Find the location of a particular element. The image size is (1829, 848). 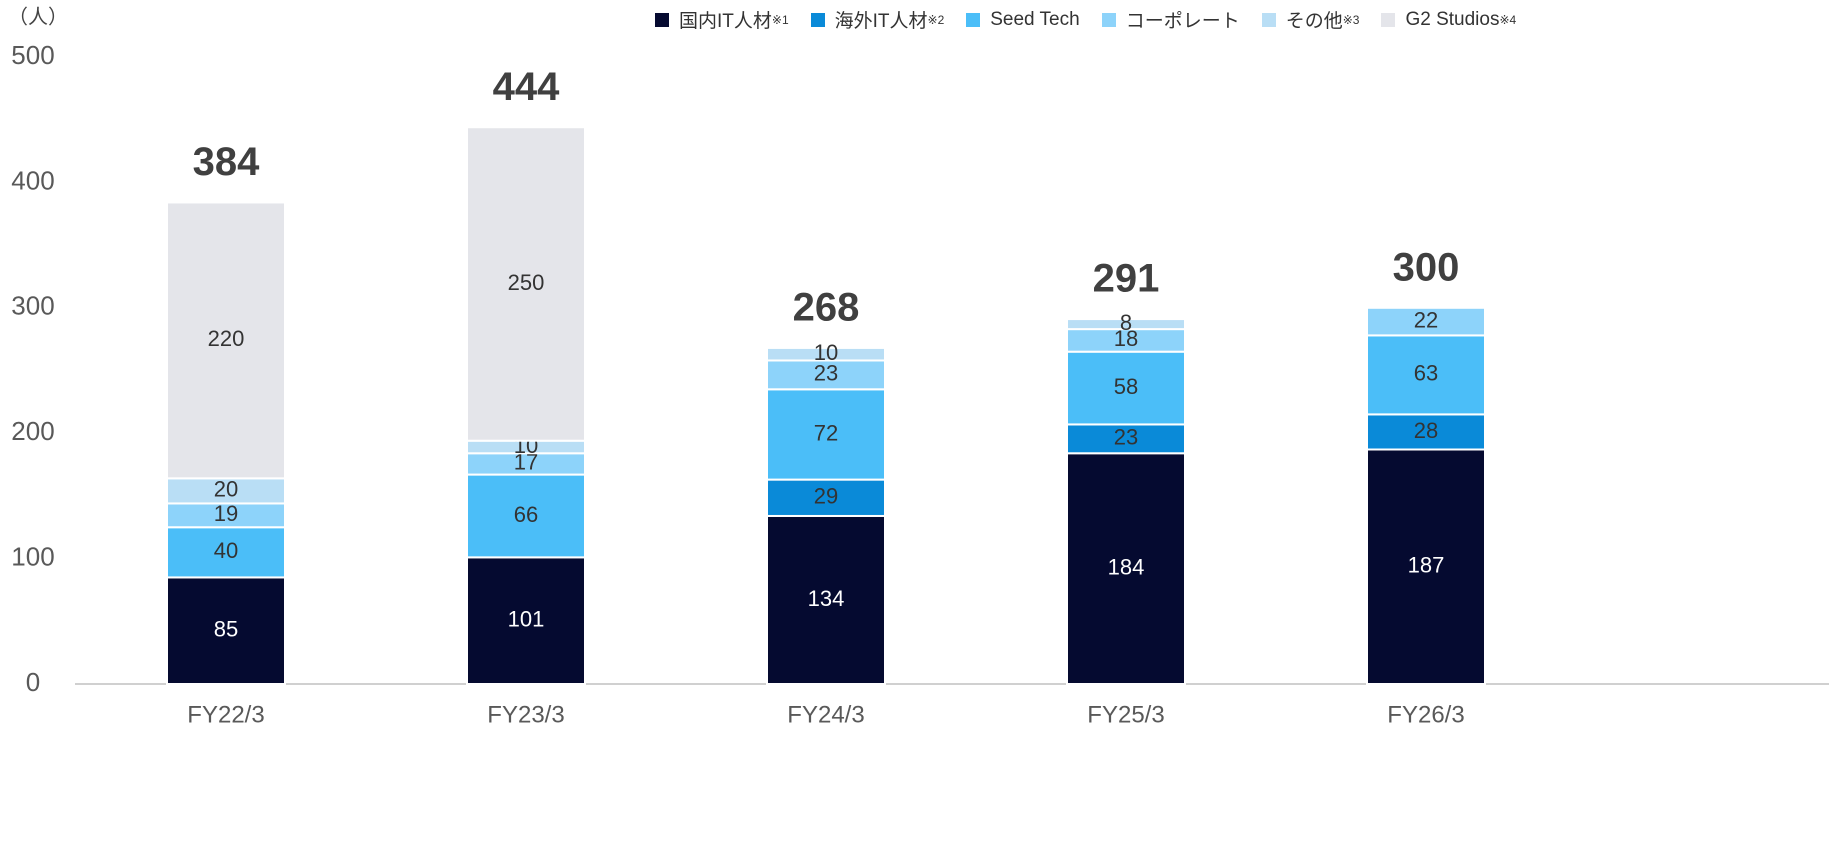

y-tick-label: 100 is located at coordinates (32, 556).